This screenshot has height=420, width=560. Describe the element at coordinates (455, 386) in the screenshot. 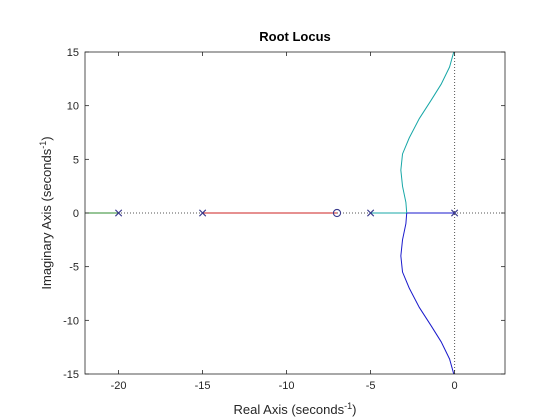

I see `x-tick-label: 0` at that location.